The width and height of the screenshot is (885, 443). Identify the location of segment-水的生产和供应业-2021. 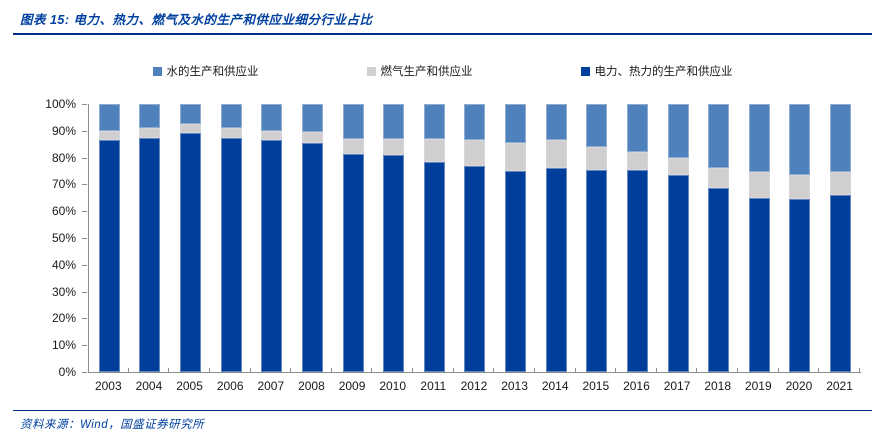
(841, 138).